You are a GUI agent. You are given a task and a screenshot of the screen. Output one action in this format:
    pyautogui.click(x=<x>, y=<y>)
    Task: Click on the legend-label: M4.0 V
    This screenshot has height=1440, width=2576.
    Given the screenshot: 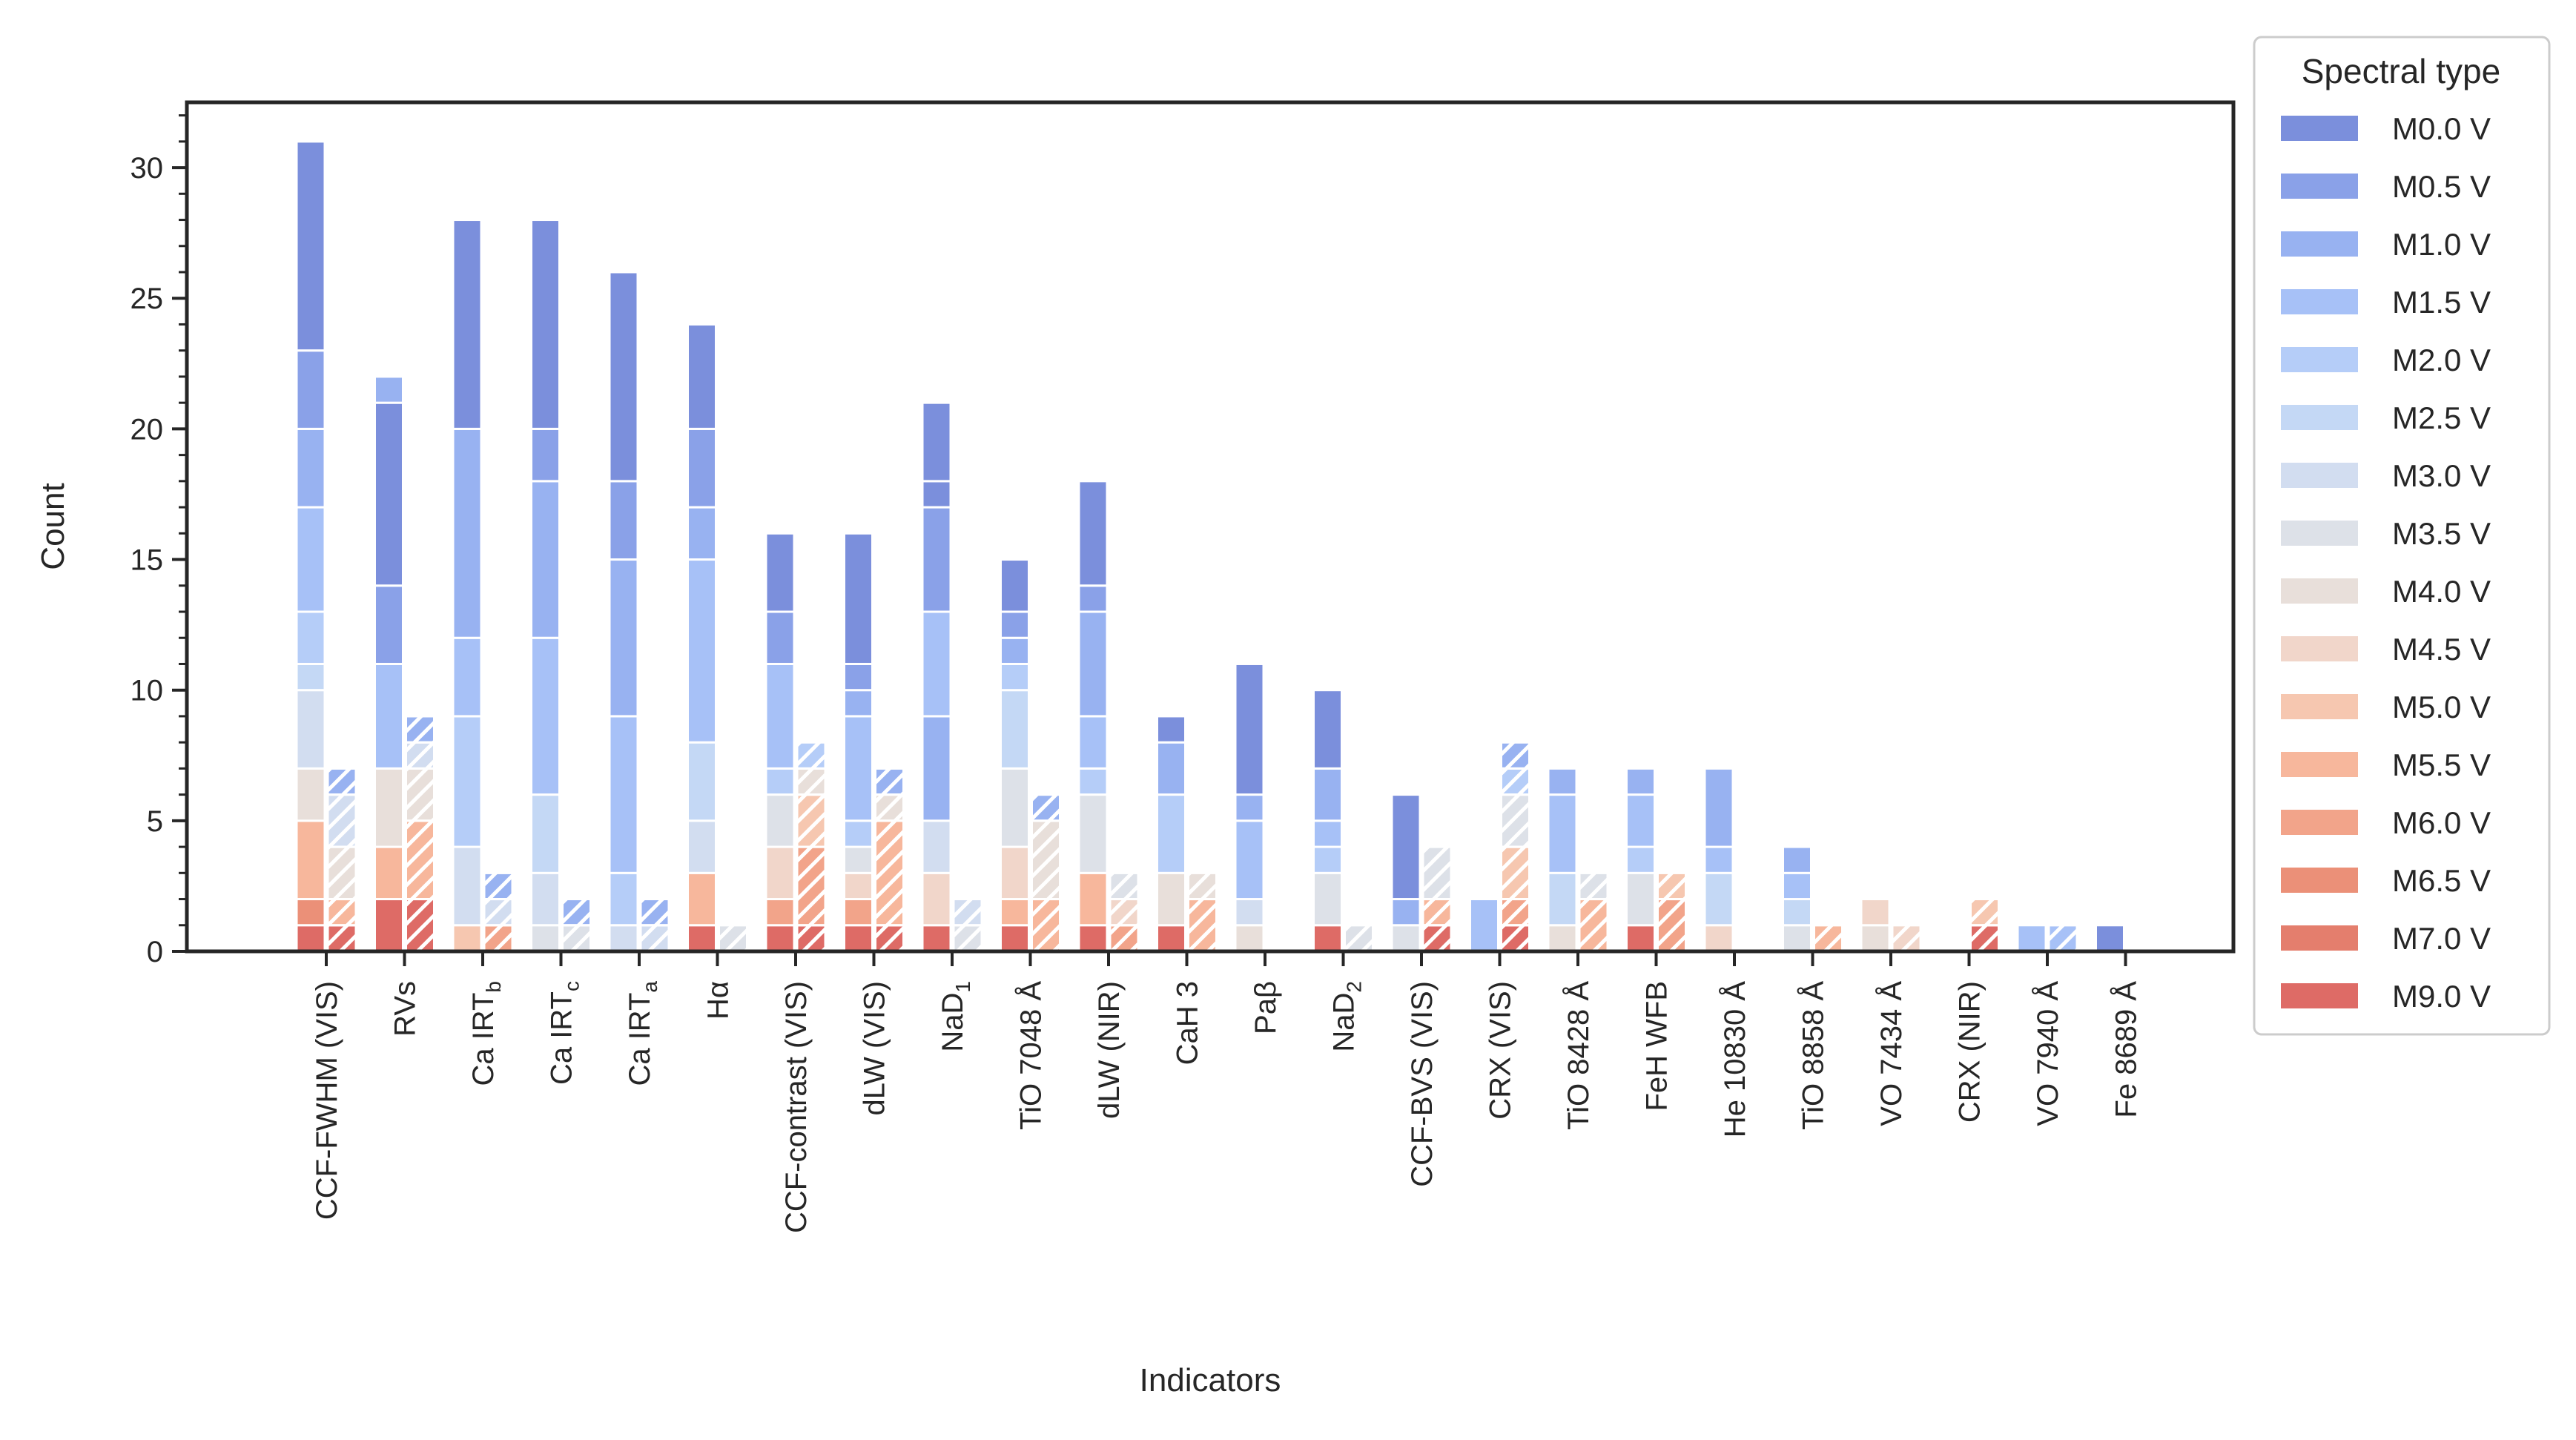 What is the action you would take?
    pyautogui.click(x=2441, y=592)
    